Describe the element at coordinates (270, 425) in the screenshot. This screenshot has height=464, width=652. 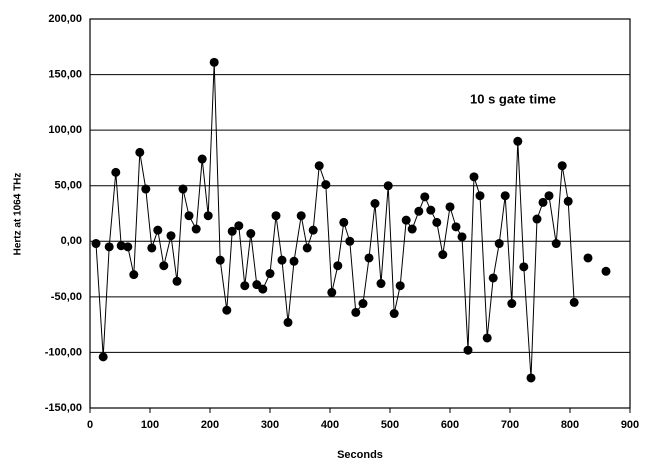
I see `x-tick-label: 300` at that location.